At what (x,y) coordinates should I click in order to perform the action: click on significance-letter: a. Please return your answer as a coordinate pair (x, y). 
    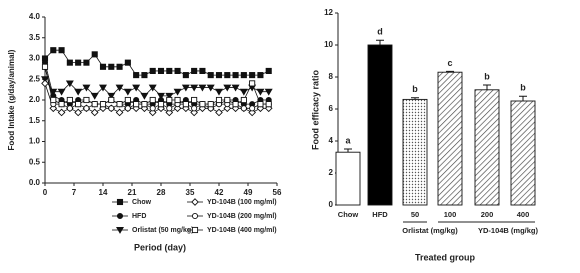
    Looking at the image, I should click on (348, 140).